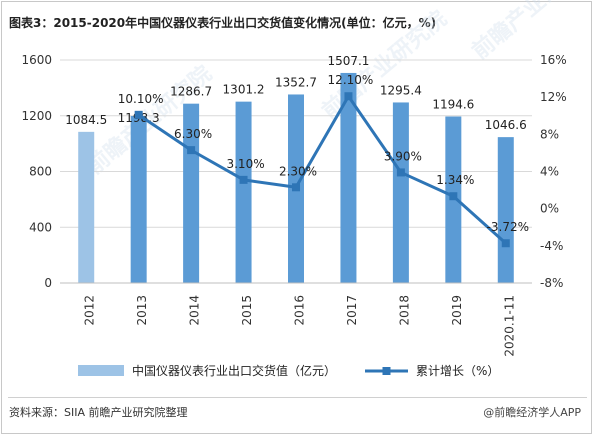  What do you see at coordinates (404, 310) in the screenshot?
I see `x-axis-tick-label: 2018` at bounding box center [404, 310].